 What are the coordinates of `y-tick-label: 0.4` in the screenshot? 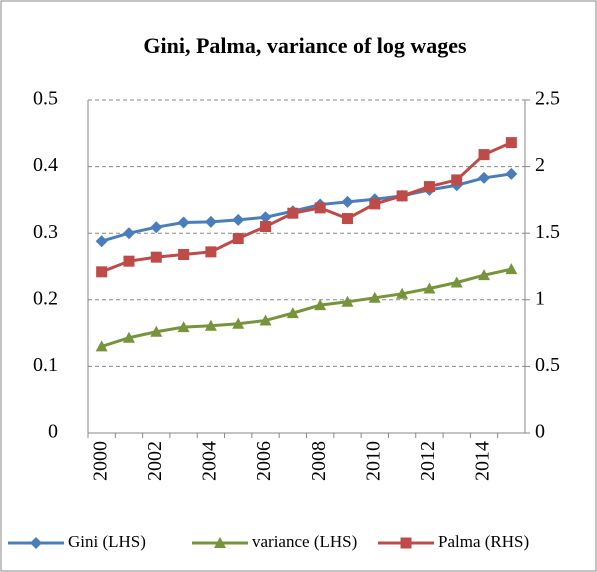 It's located at (45, 165).